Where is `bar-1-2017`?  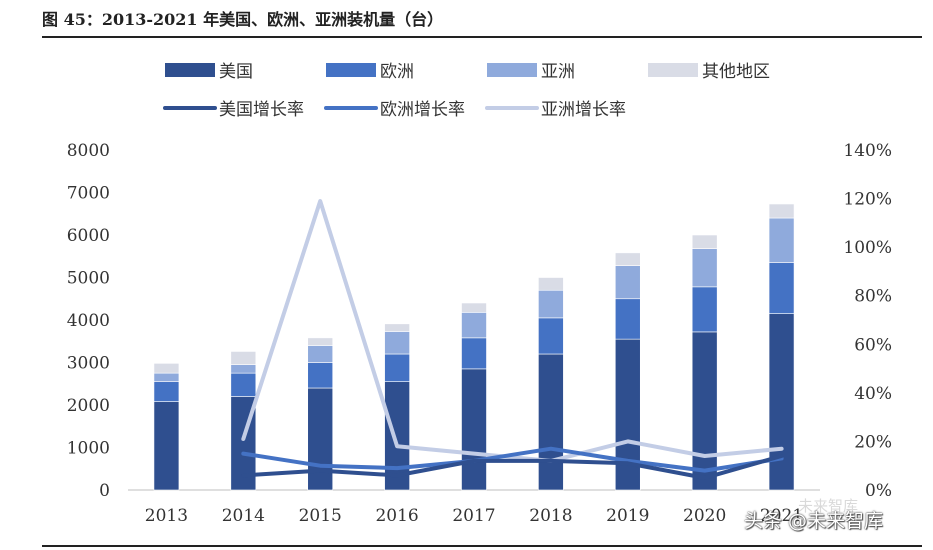 bar-1-2017 is located at coordinates (474, 429).